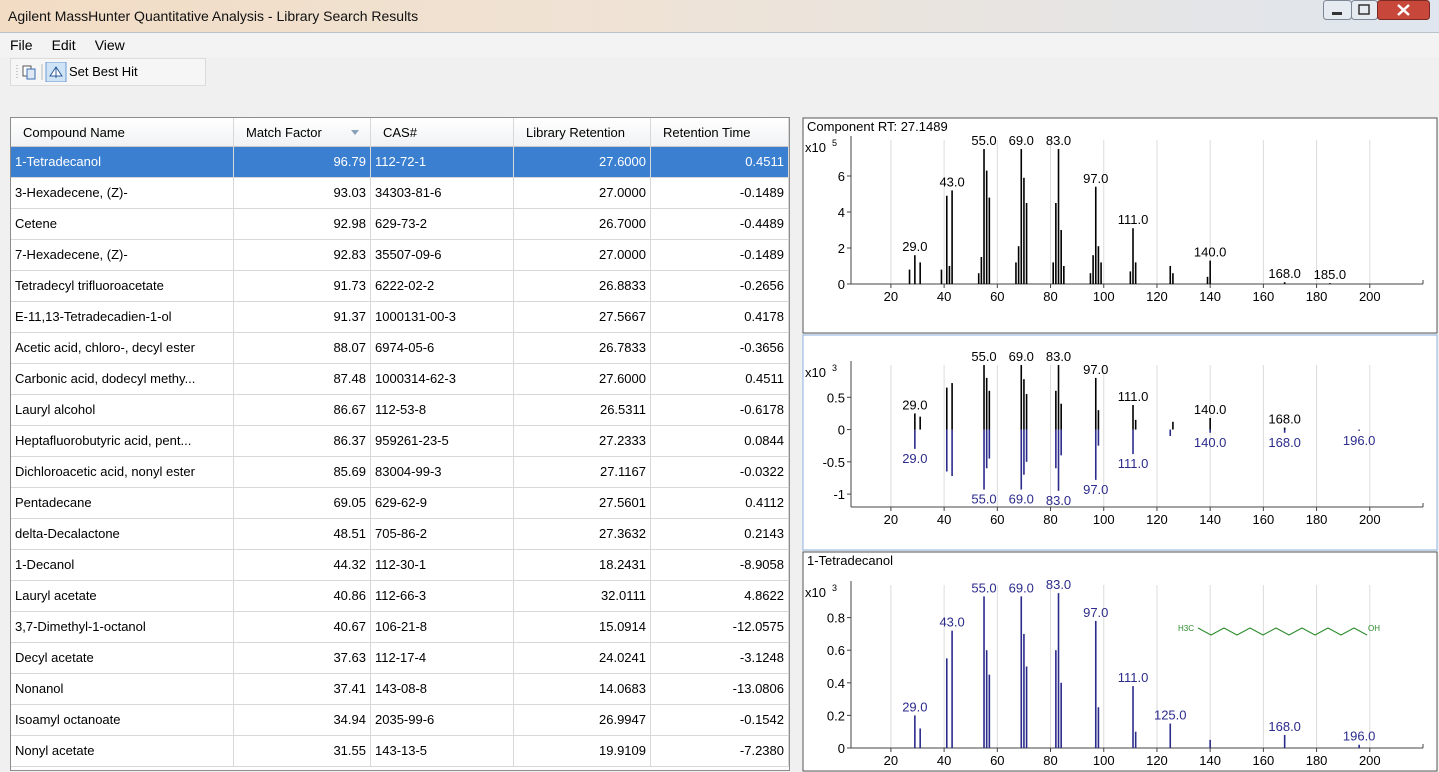  What do you see at coordinates (122, 132) in the screenshot?
I see `column-header: Compound Name` at bounding box center [122, 132].